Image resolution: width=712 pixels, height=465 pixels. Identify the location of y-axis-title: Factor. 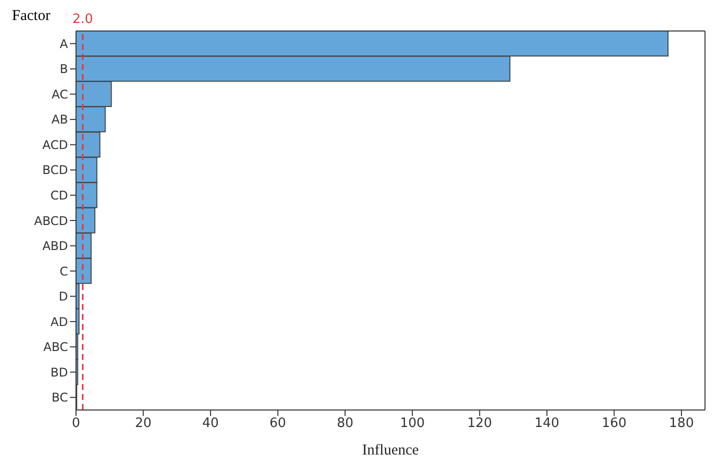
(31, 16).